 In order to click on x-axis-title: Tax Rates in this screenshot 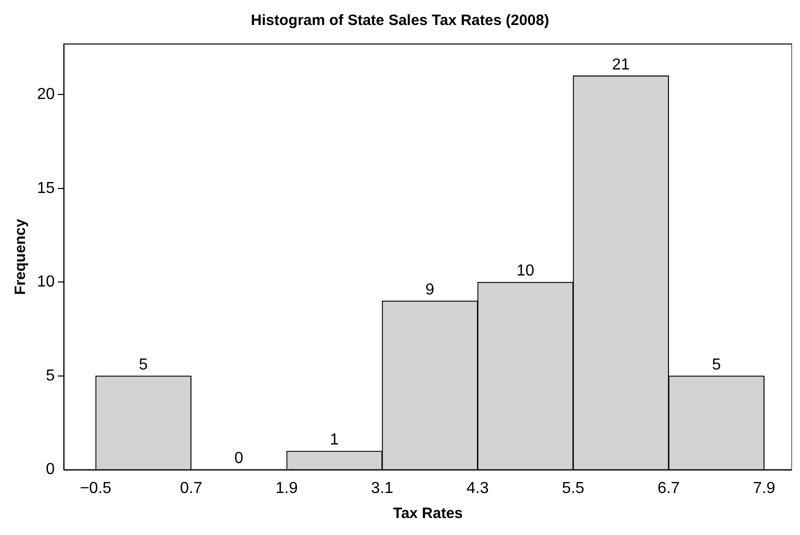, I will do `click(428, 513)`.